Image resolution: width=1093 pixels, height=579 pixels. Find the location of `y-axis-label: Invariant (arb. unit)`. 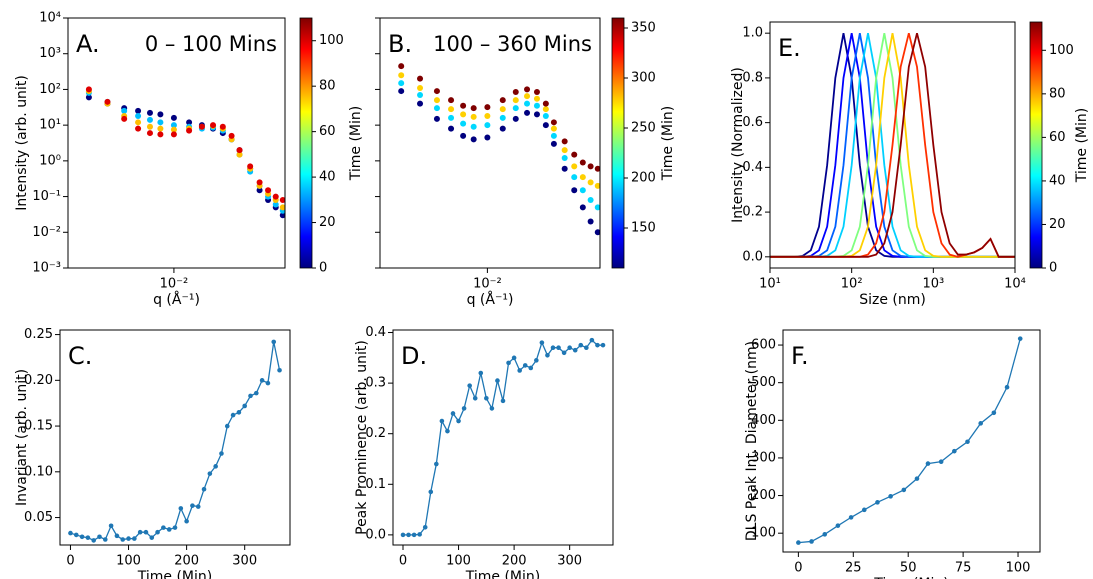

y-axis-label: Invariant (arb. unit) is located at coordinates (22, 437).